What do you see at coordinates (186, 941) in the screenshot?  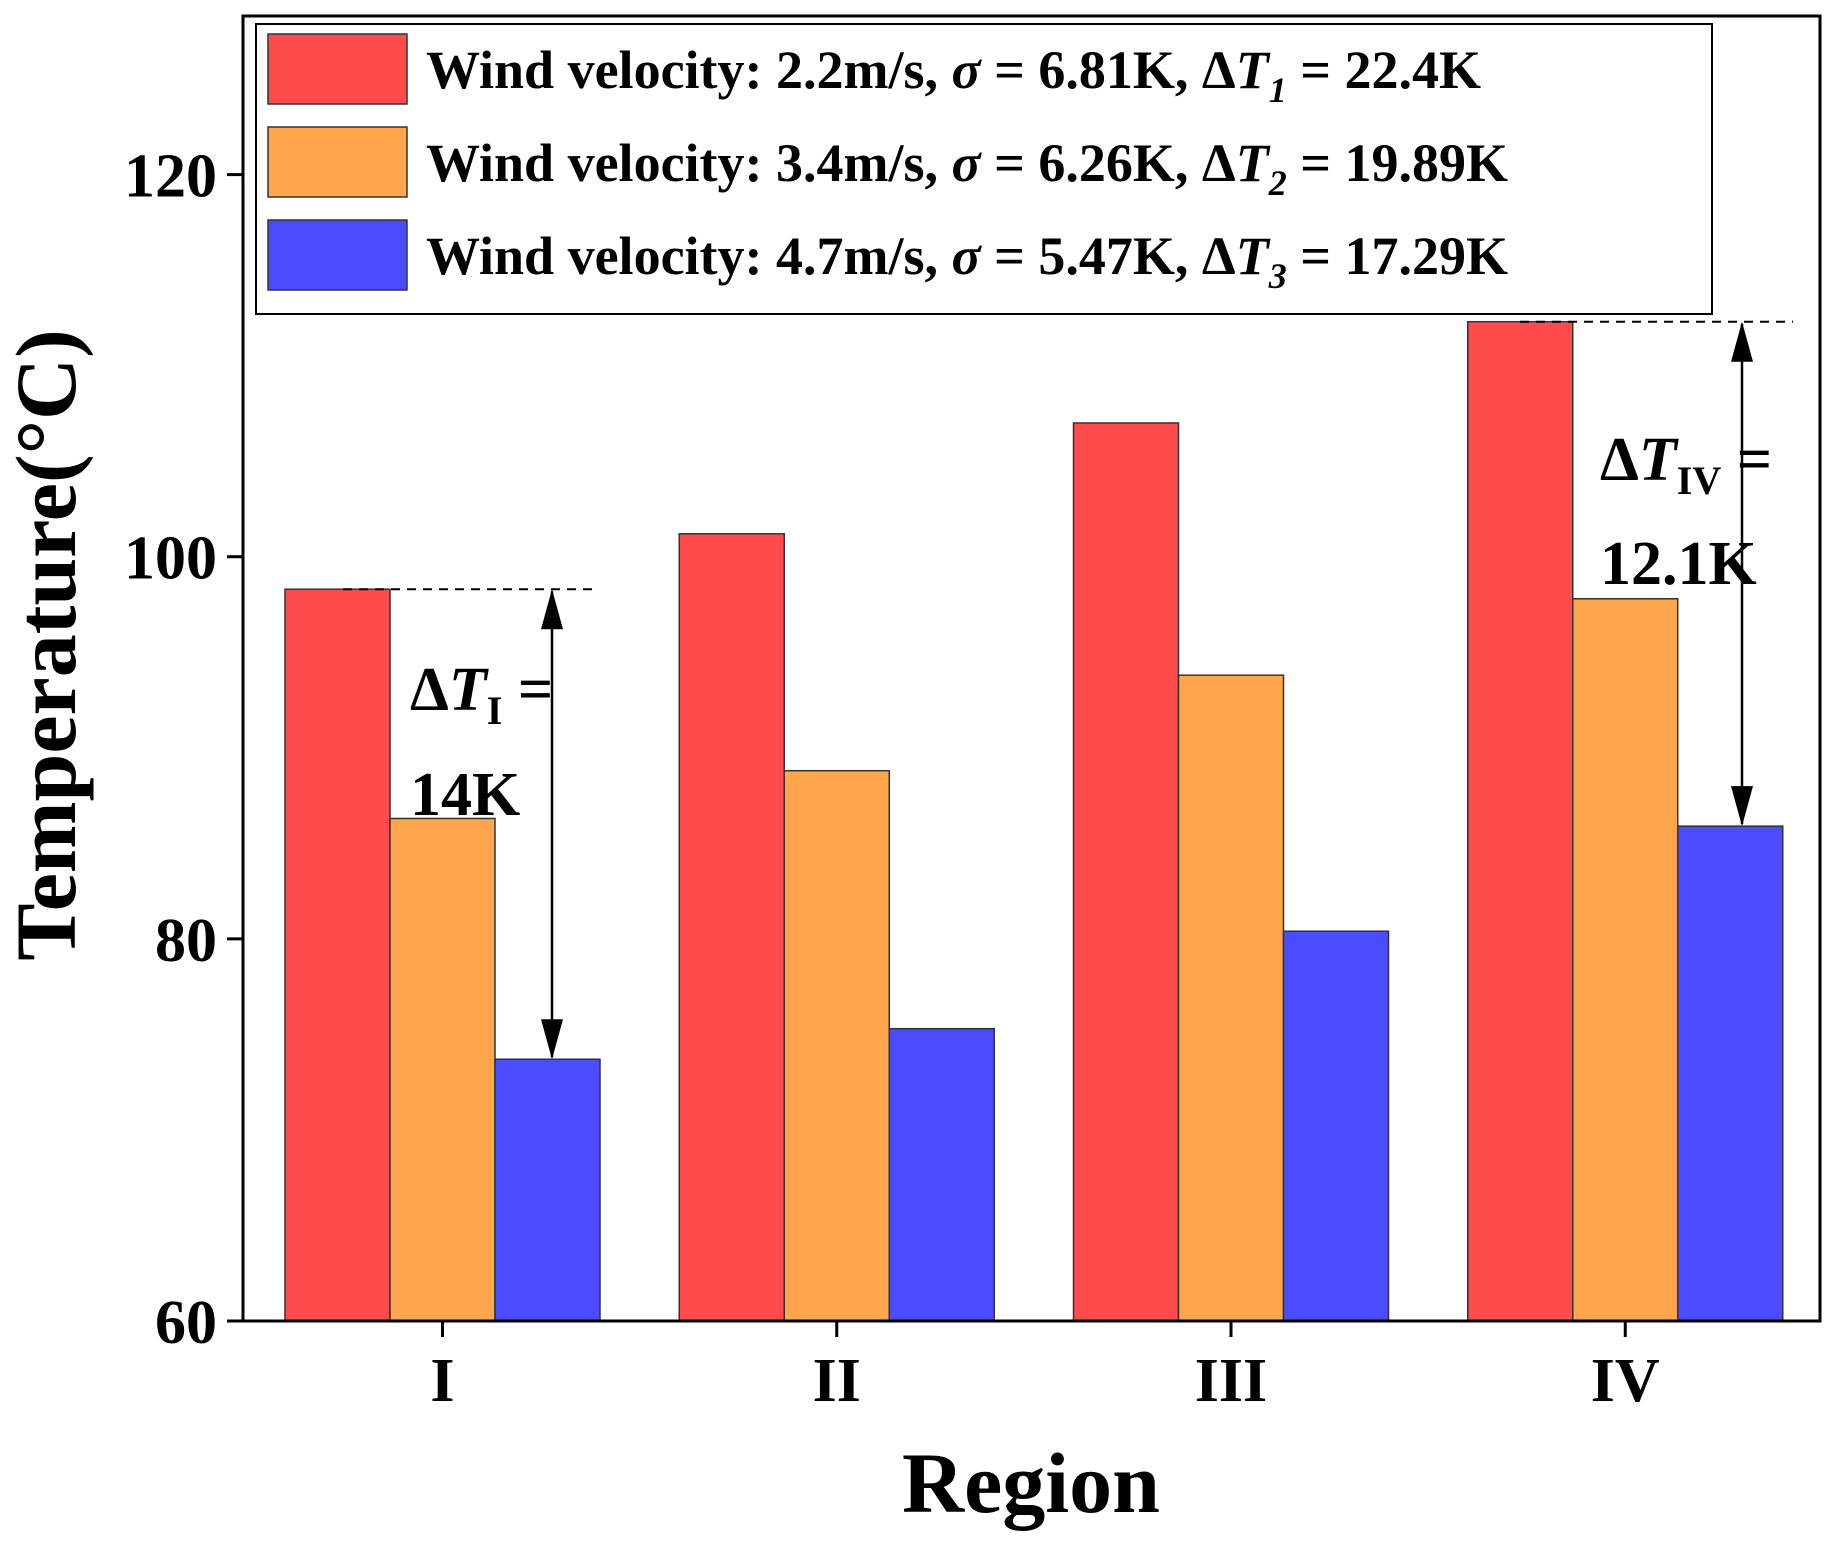 I see `y-tick-label: 80` at bounding box center [186, 941].